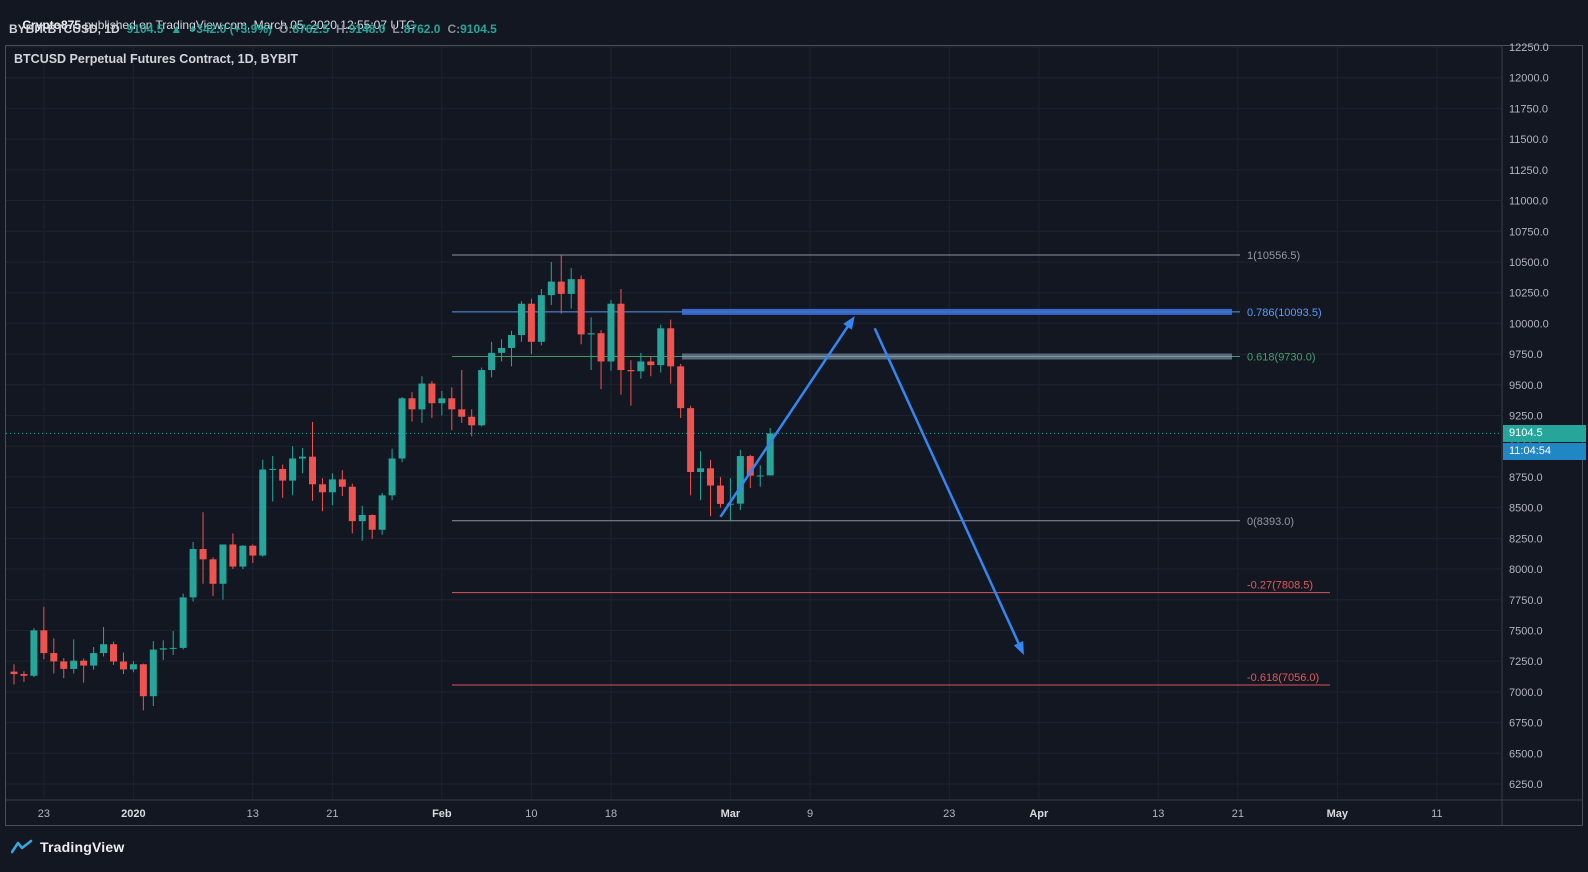 The image size is (1588, 872). What do you see at coordinates (1526, 662) in the screenshot?
I see `price-axis-label: 7250.0` at bounding box center [1526, 662].